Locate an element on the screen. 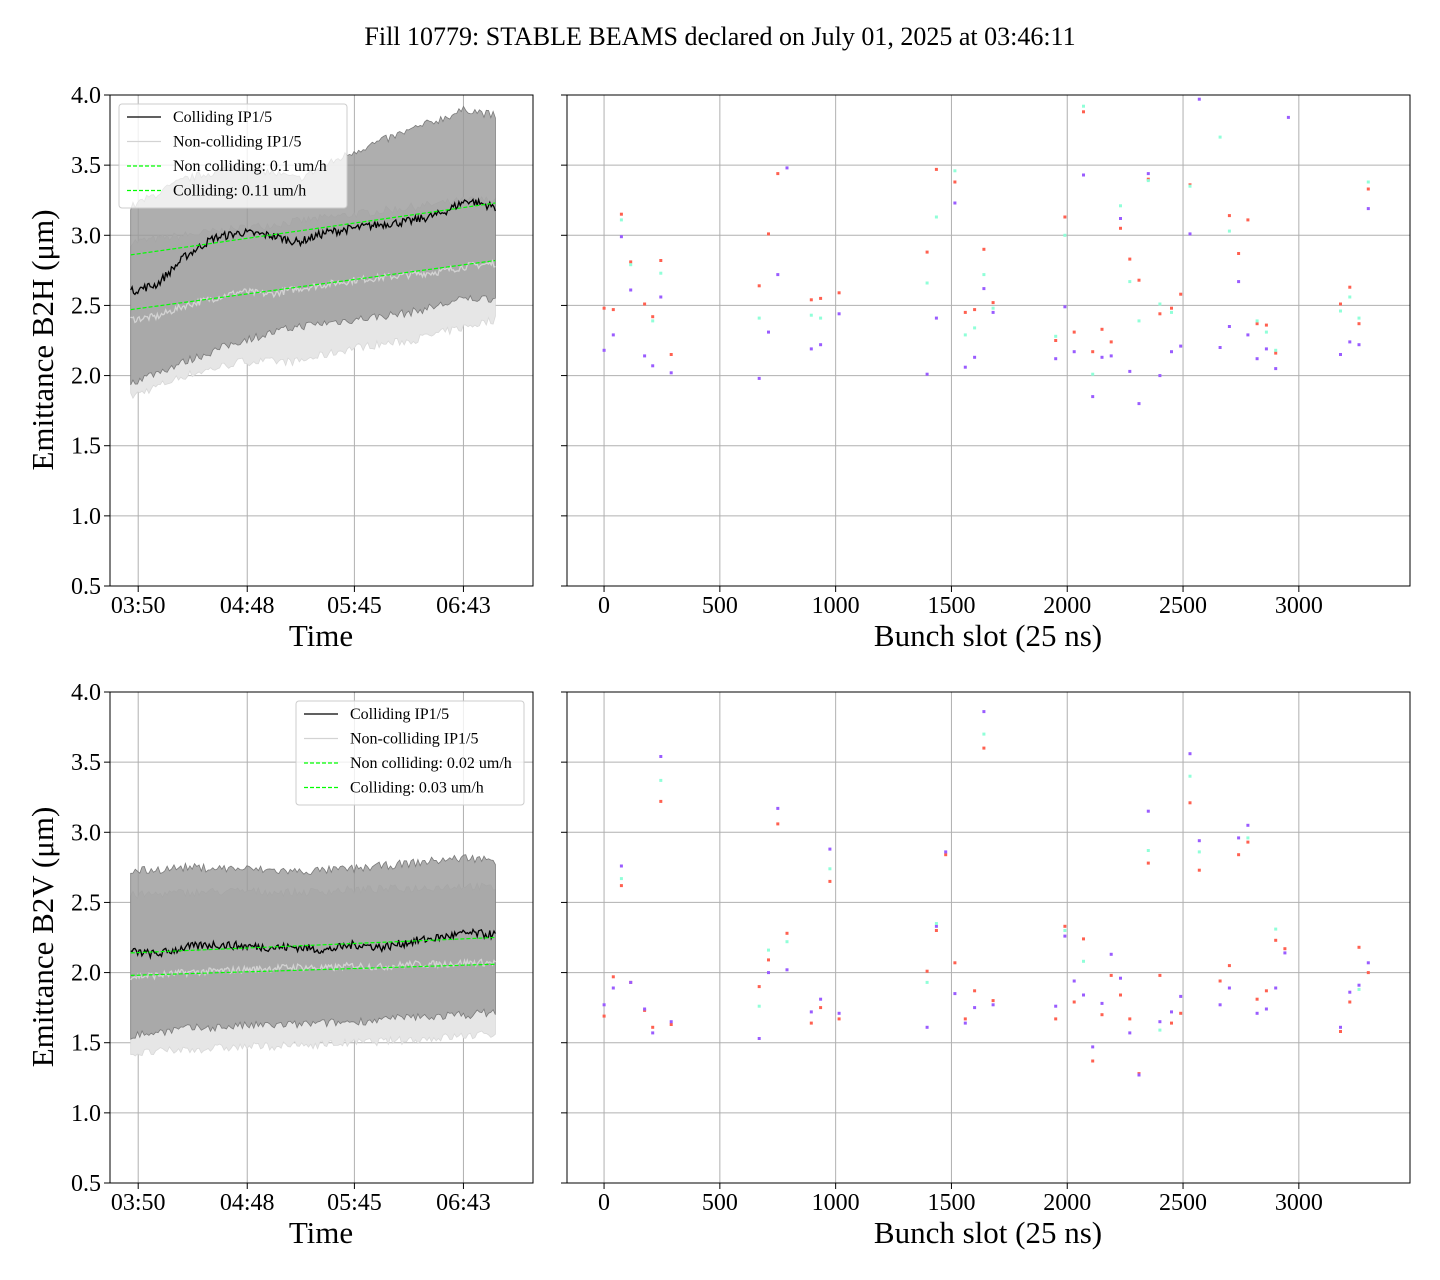 This screenshot has width=1440, height=1280. b2v-time-ytick-label: 4.0 is located at coordinates (86, 693).